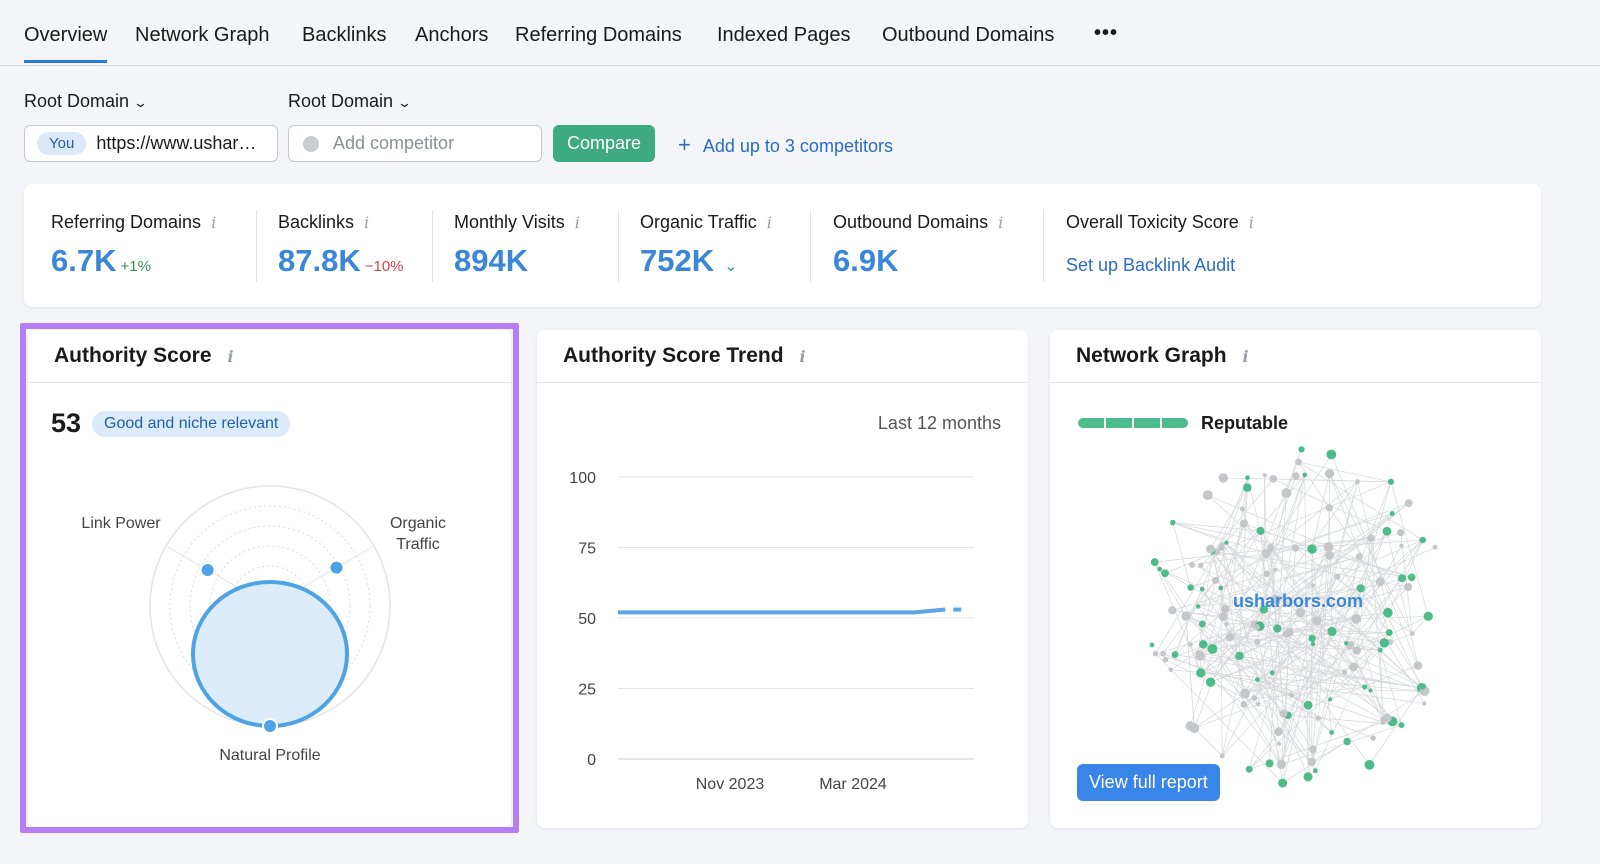 The width and height of the screenshot is (1600, 864). I want to click on panel-header: Network Graph i, so click(1295, 356).